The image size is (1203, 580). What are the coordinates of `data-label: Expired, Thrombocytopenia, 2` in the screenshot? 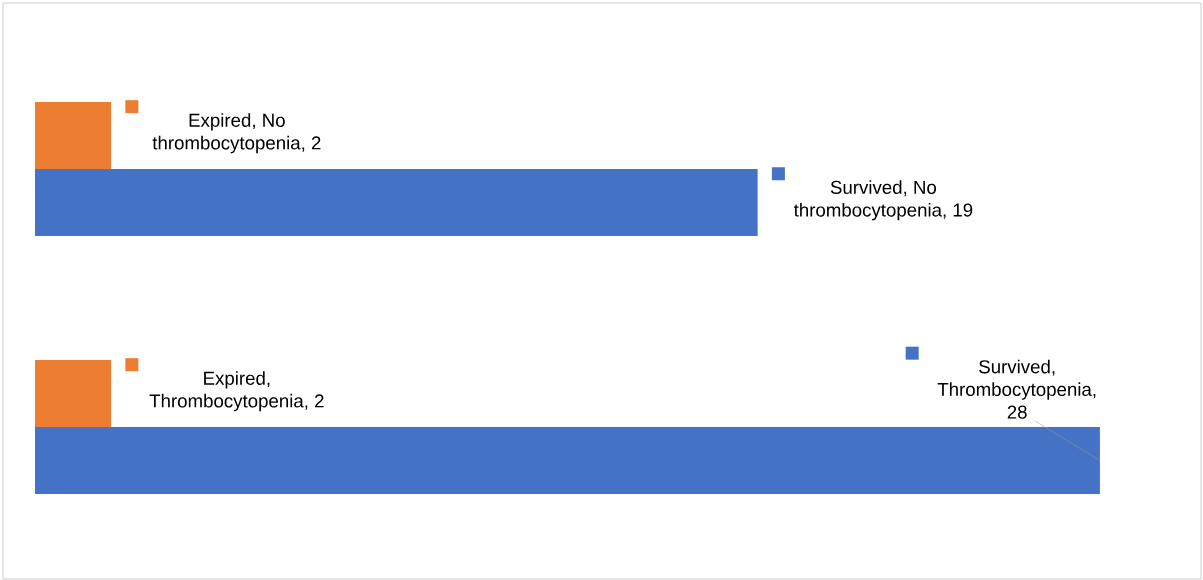 It's located at (236, 391).